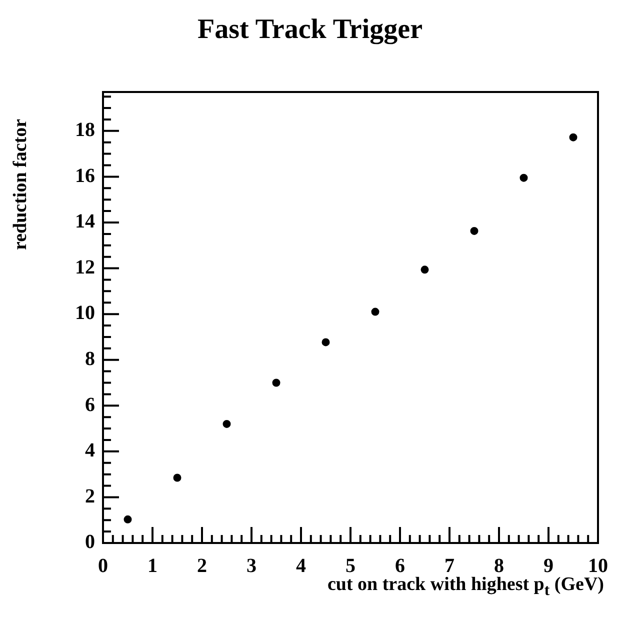 The image size is (620, 619). I want to click on y-tick-label: 6, so click(90, 405).